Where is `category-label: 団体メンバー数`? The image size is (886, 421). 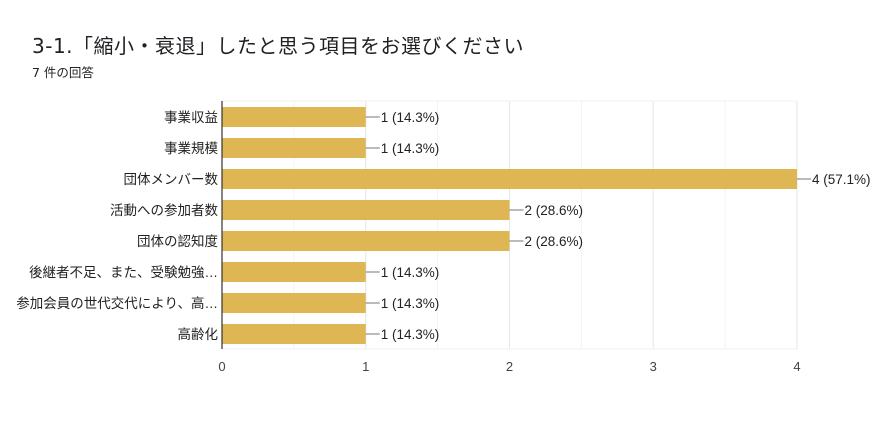
category-label: 団体メンバー数 is located at coordinates (171, 179).